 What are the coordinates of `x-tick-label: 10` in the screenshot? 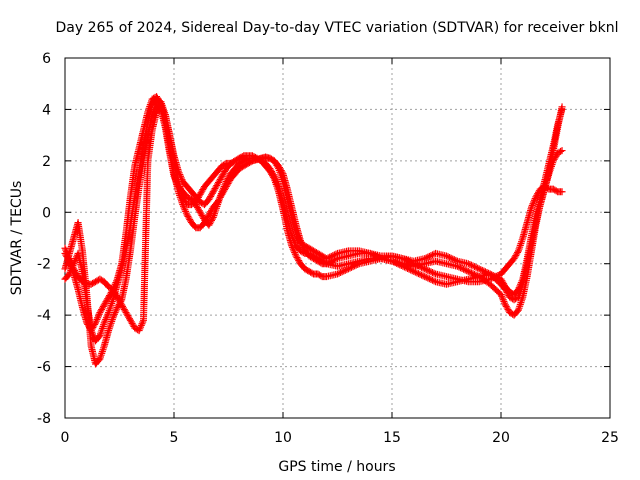 It's located at (283, 438).